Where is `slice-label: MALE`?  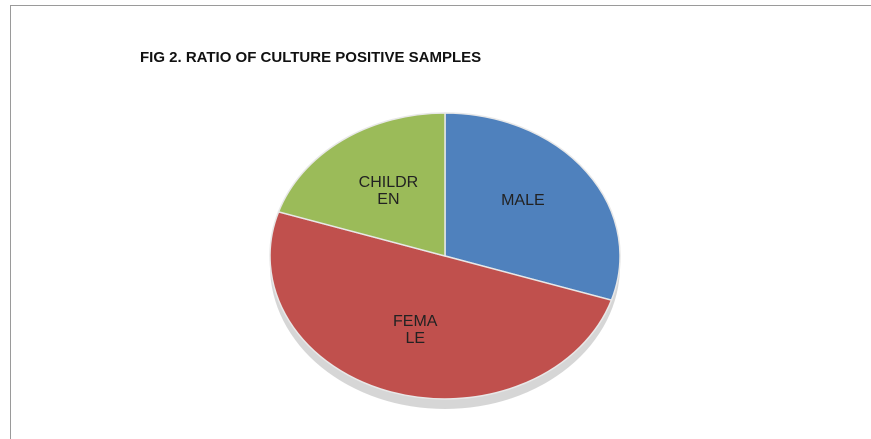 slice-label: MALE is located at coordinates (523, 200).